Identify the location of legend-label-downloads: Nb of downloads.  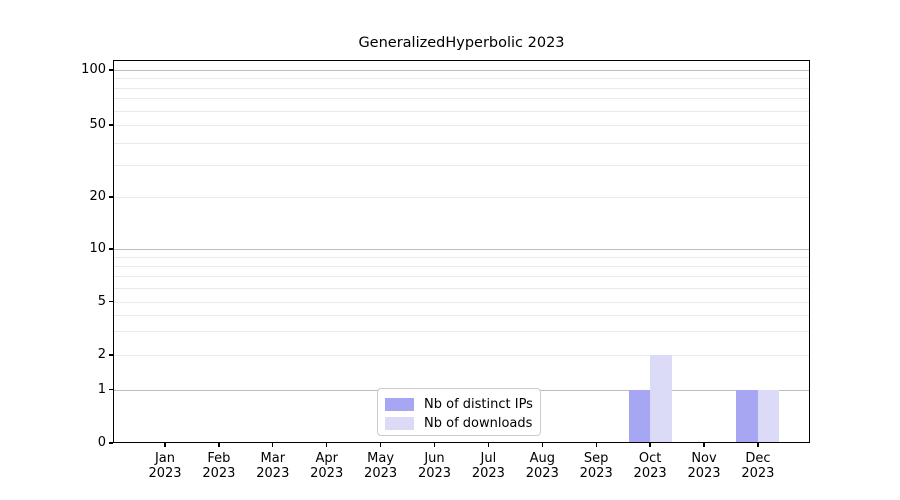
(478, 423).